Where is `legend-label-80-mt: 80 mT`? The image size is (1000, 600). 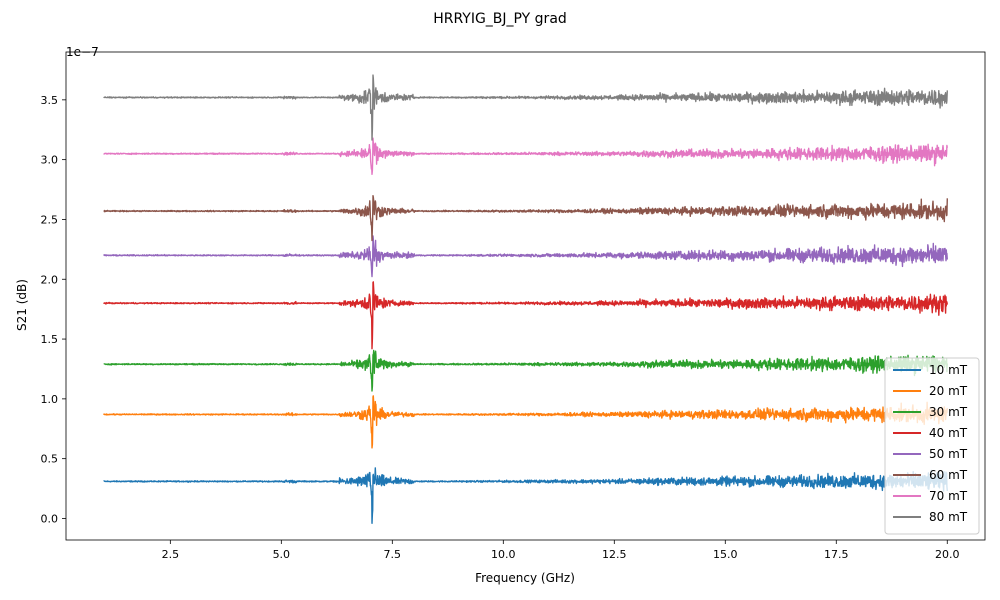
legend-label-80-mt: 80 mT is located at coordinates (948, 517).